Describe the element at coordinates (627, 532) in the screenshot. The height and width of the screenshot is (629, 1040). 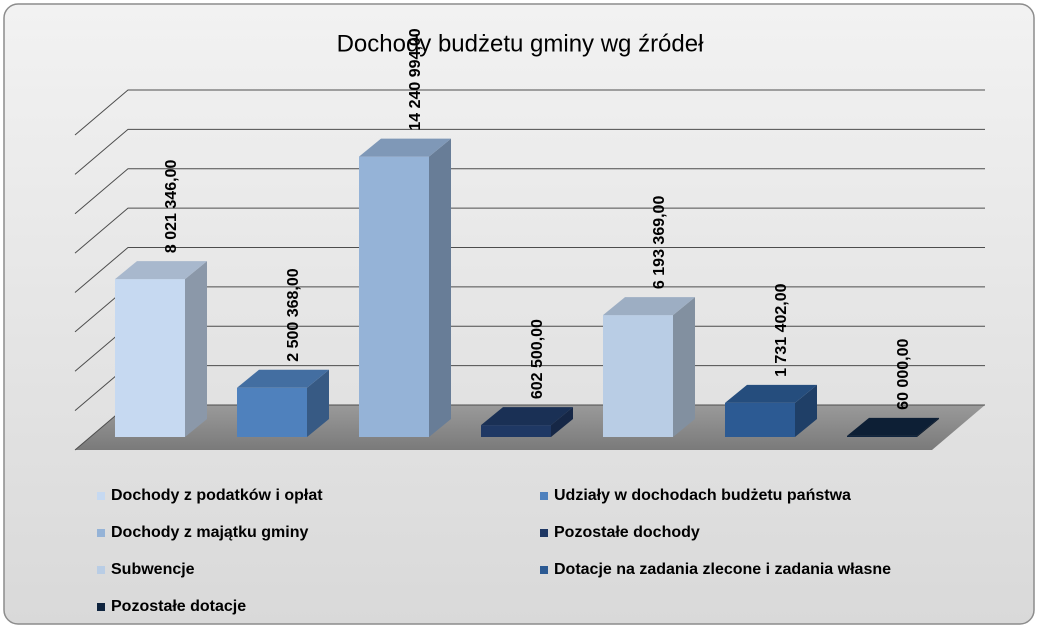
I see `legend-label: Pozostałe dochody` at that location.